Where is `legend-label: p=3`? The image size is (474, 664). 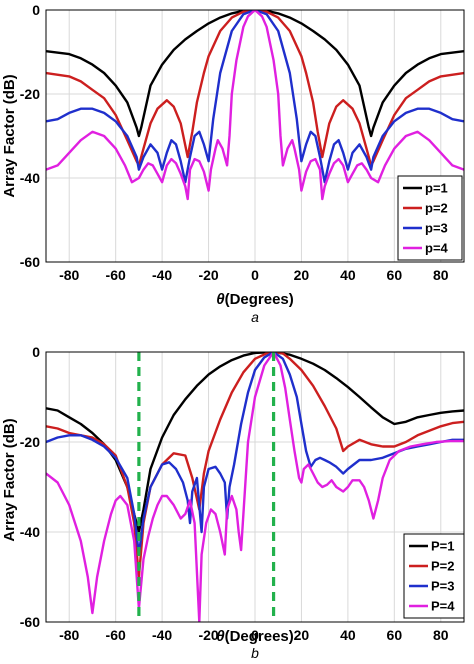 legend-label: p=3 is located at coordinates (436, 228).